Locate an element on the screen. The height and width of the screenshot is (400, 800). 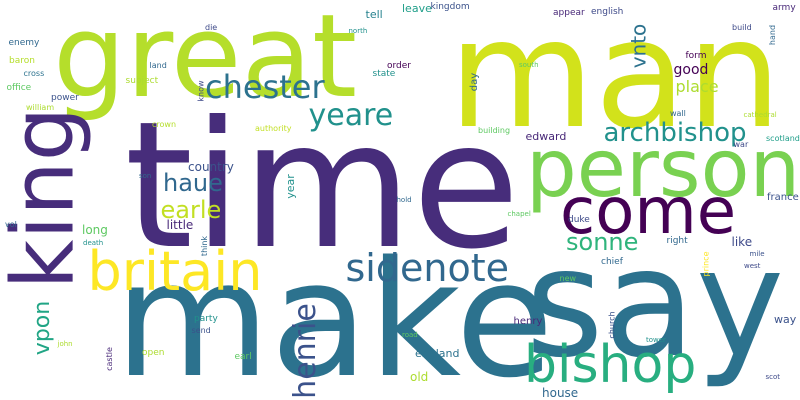
word: party is located at coordinates (206, 318).